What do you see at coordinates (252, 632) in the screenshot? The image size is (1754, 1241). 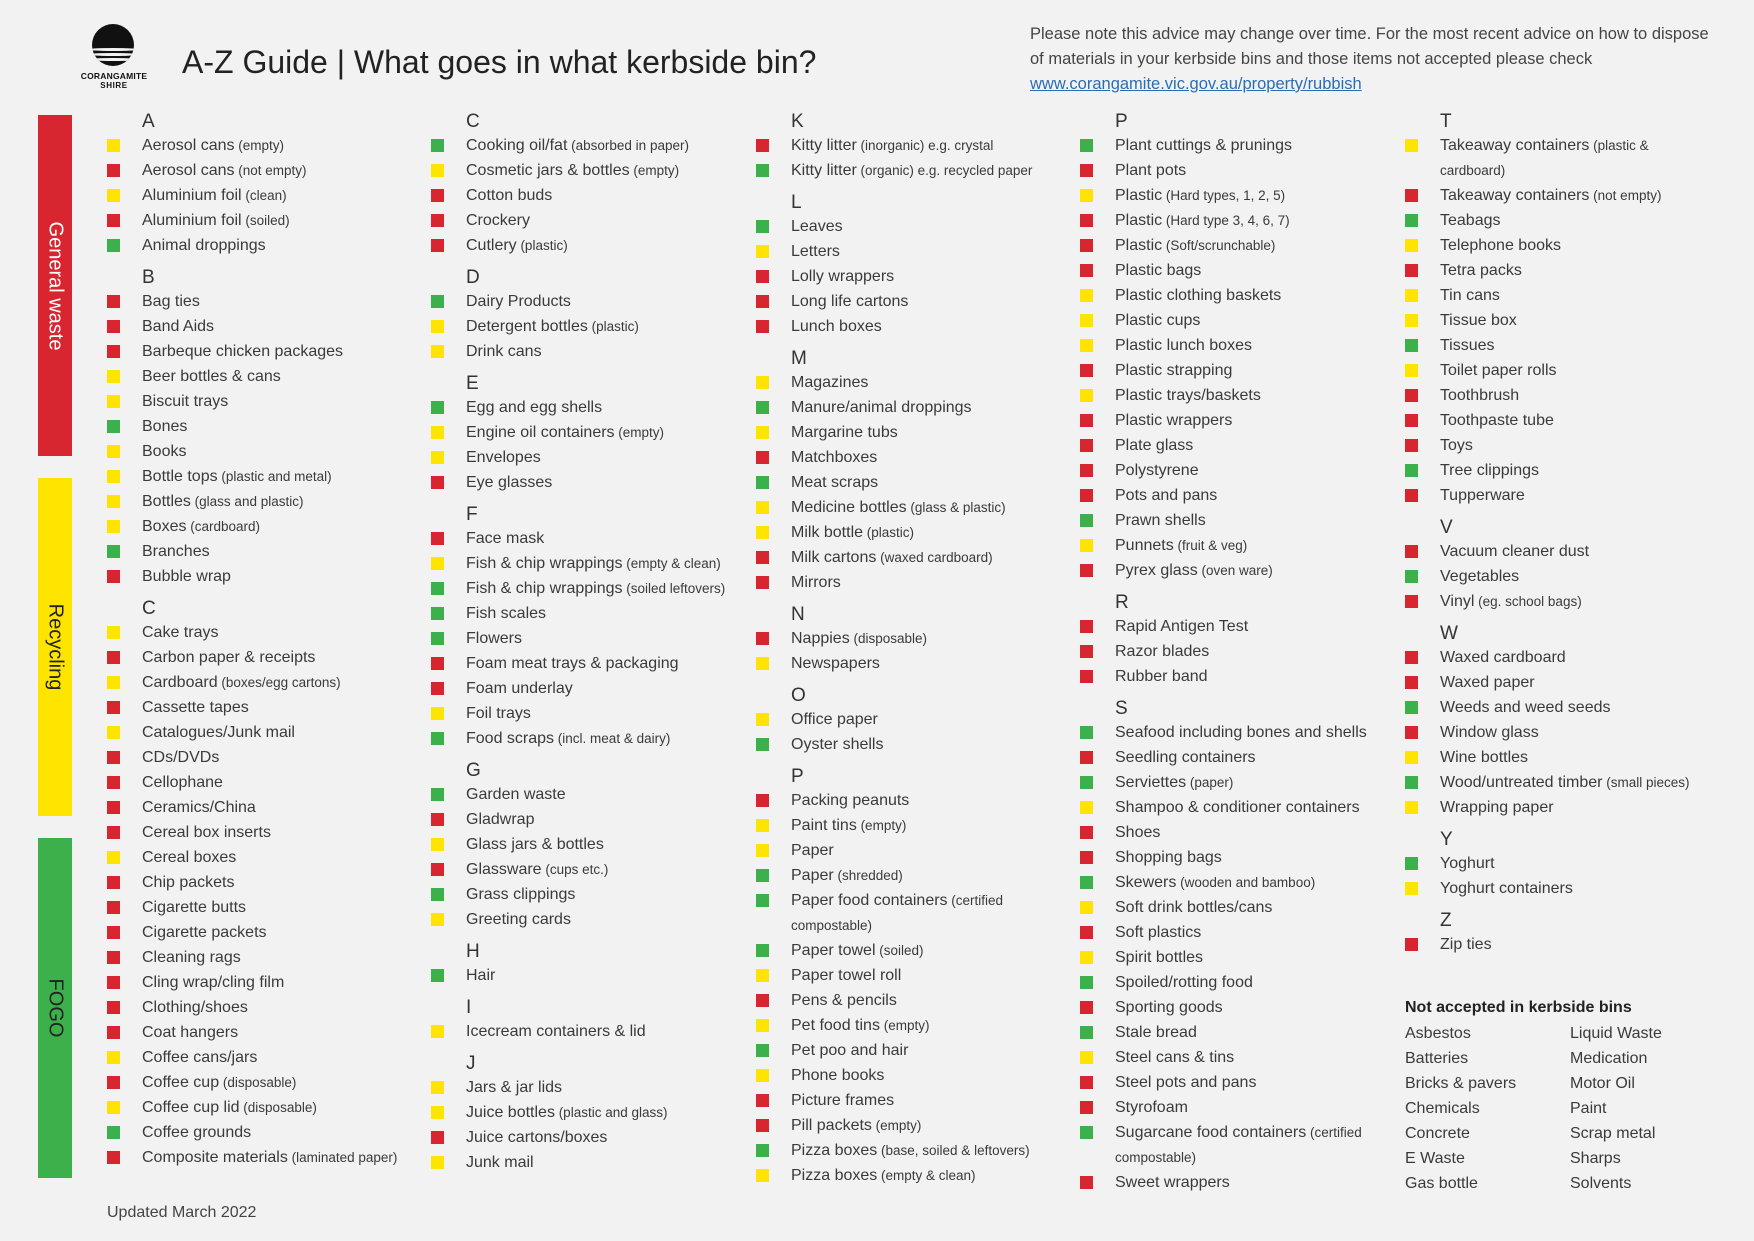 I see `list-item: Cake trays` at bounding box center [252, 632].